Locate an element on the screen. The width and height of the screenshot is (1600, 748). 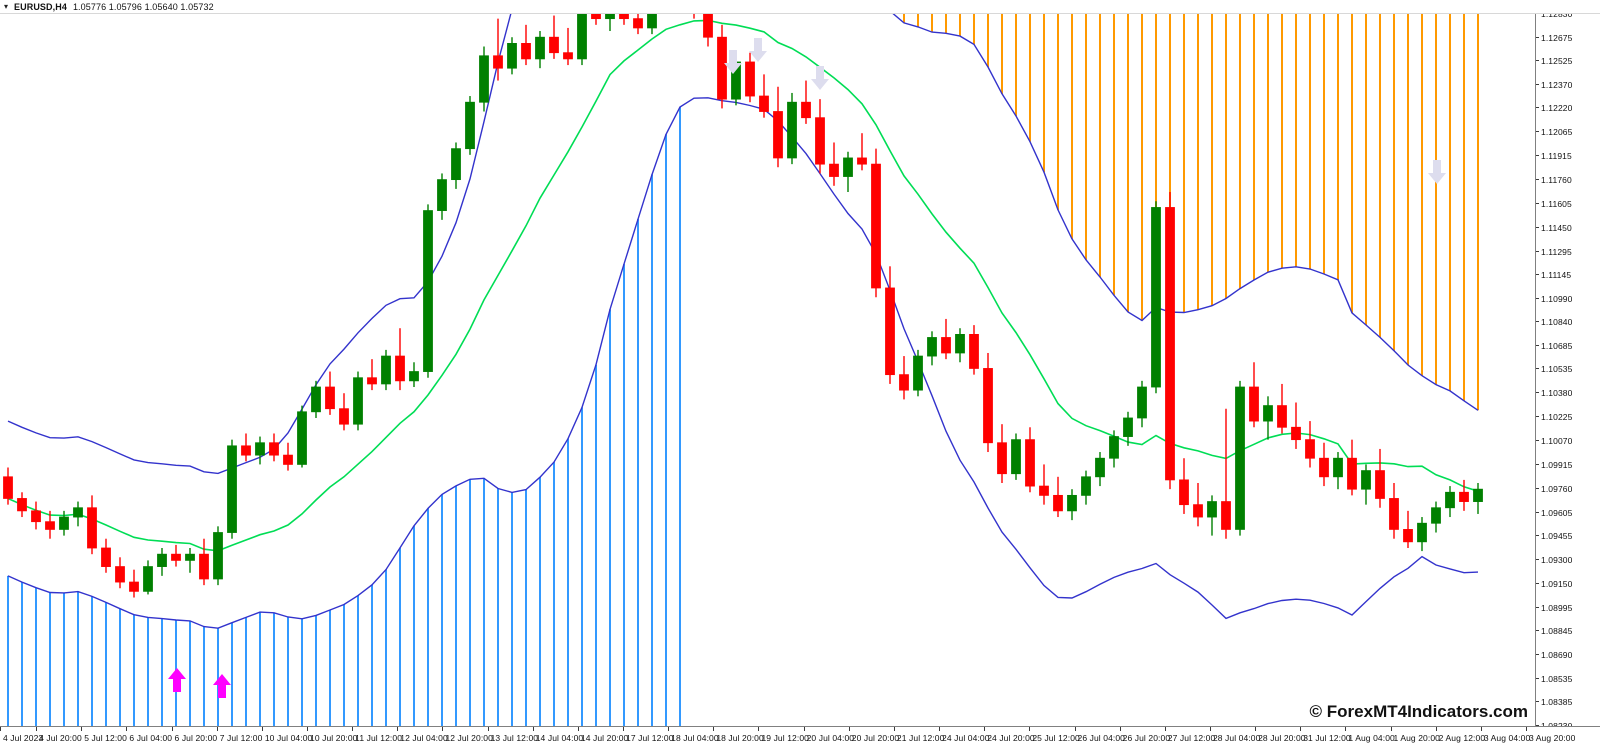
price-tick: 1.10685 is located at coordinates (1568, 346).